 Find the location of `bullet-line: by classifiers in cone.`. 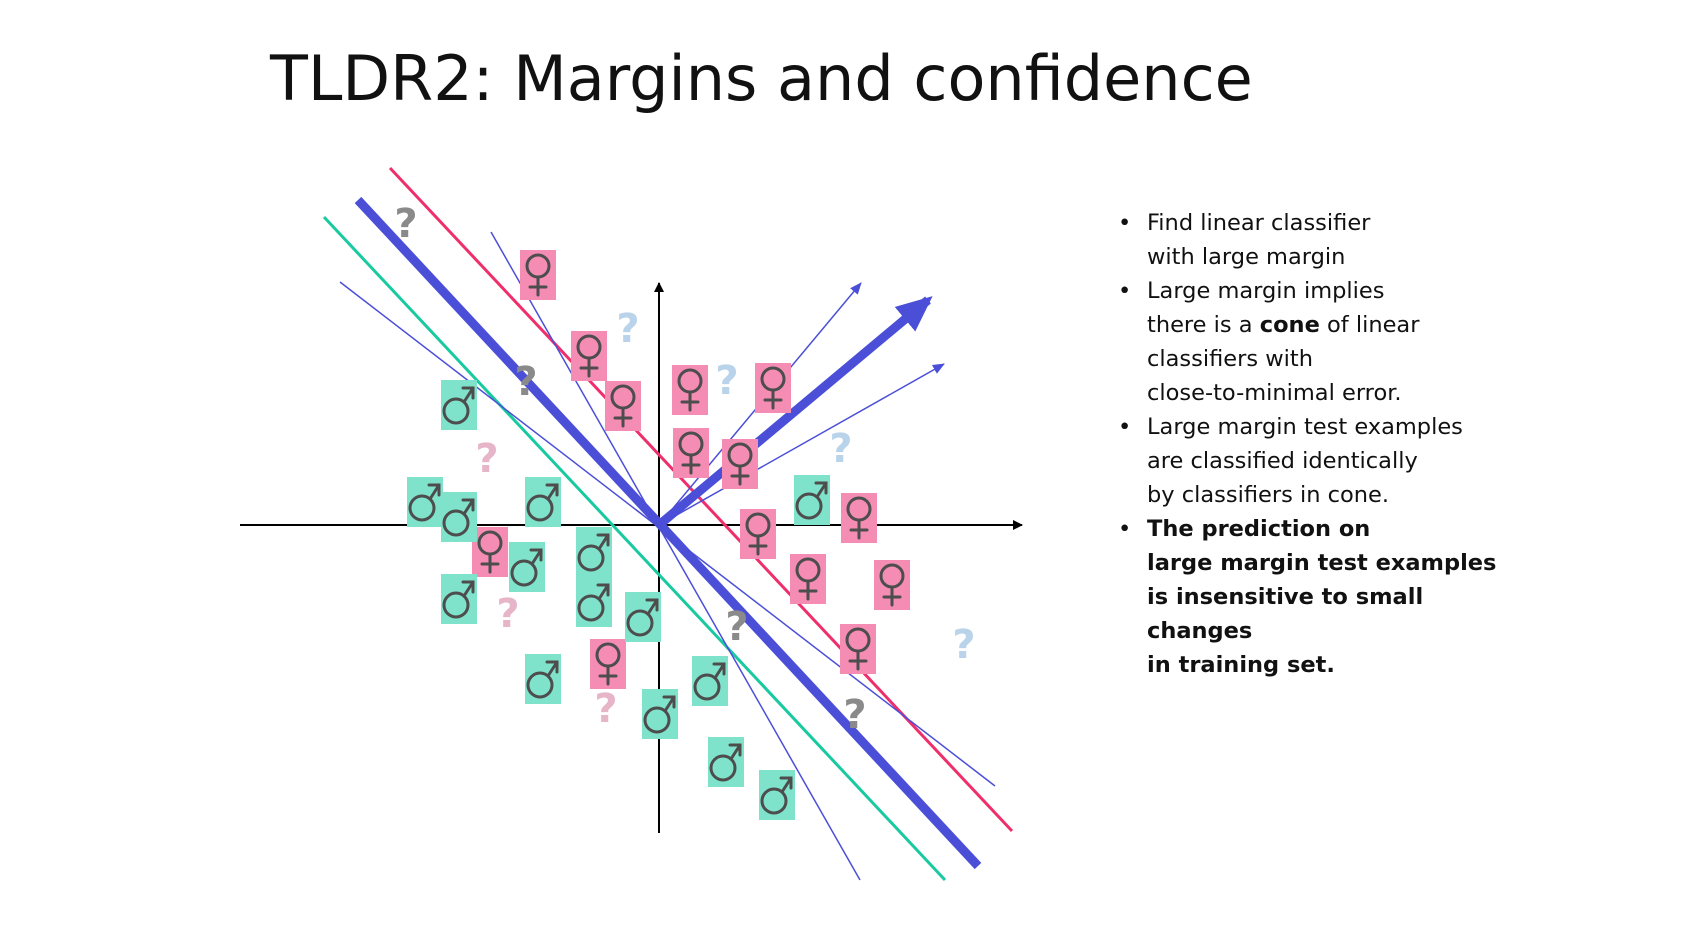

bullet-line: by classifiers in cone. is located at coordinates (1342, 495).